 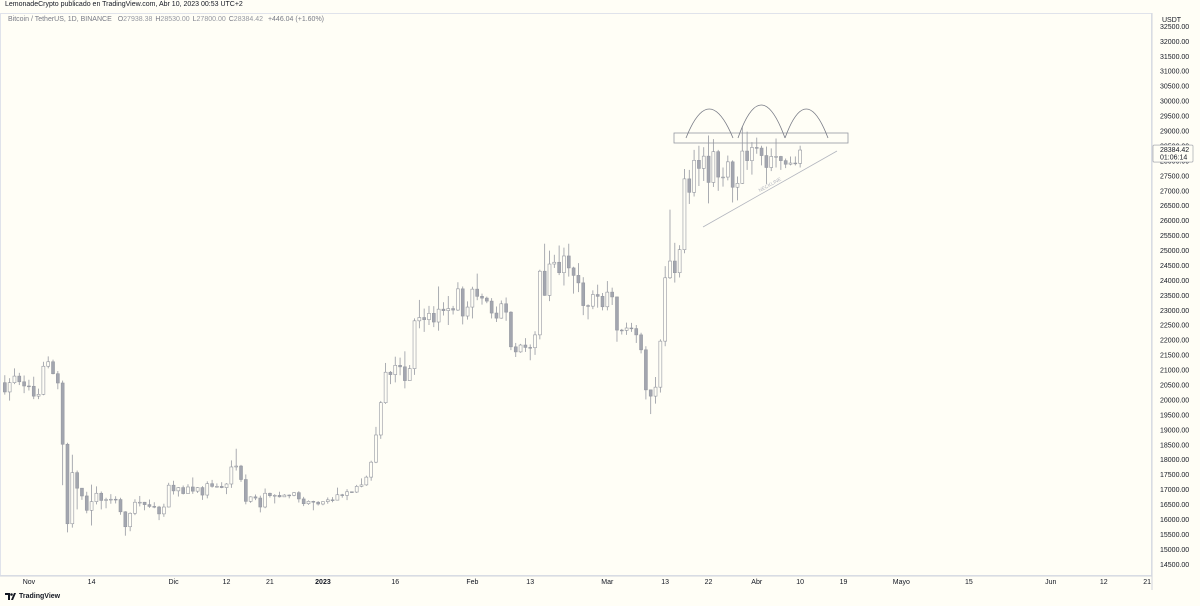 What do you see at coordinates (323, 582) in the screenshot?
I see `x-tick-label: 2023` at bounding box center [323, 582].